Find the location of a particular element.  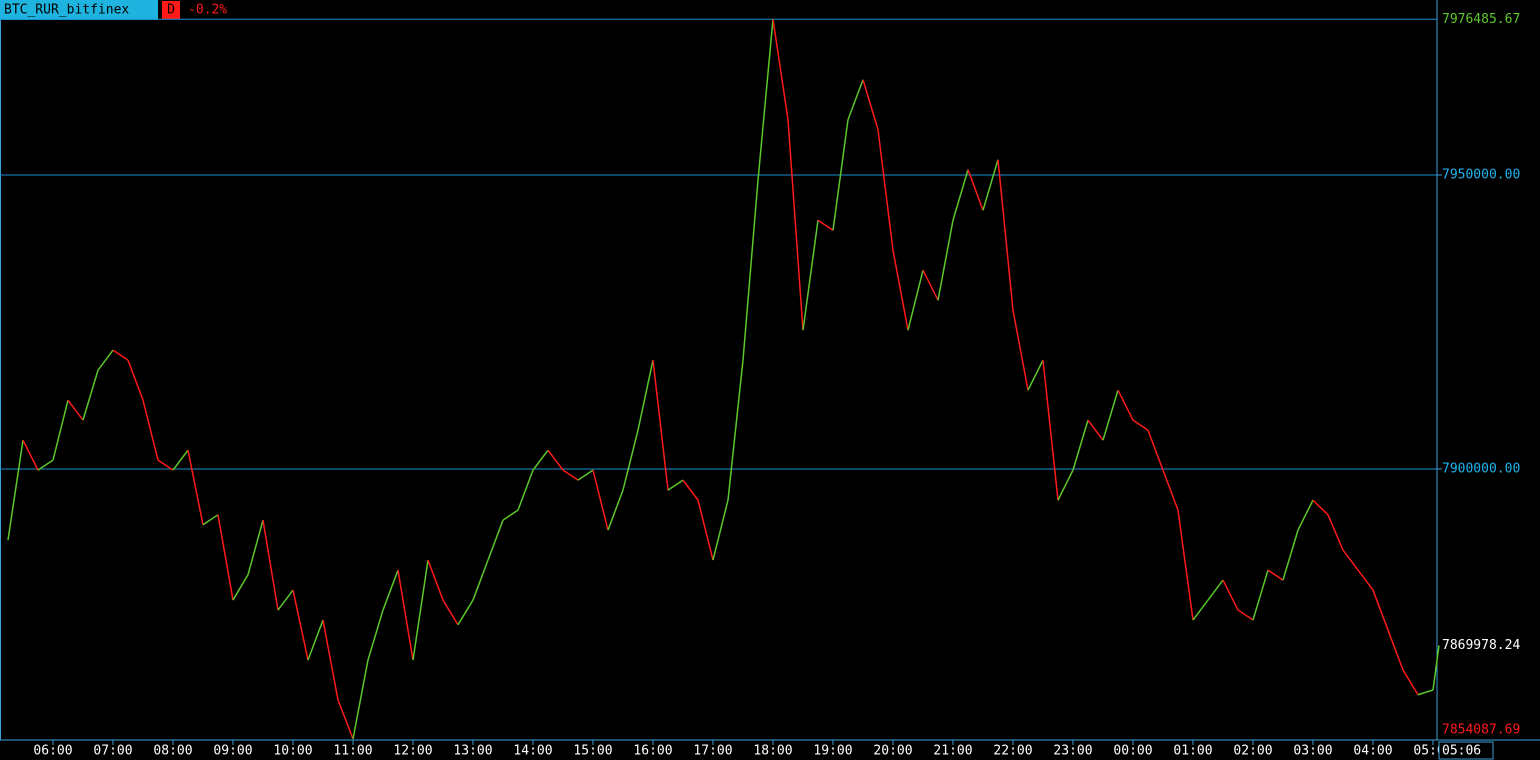

last-price-label: 7869978.24 is located at coordinates (1481, 645).